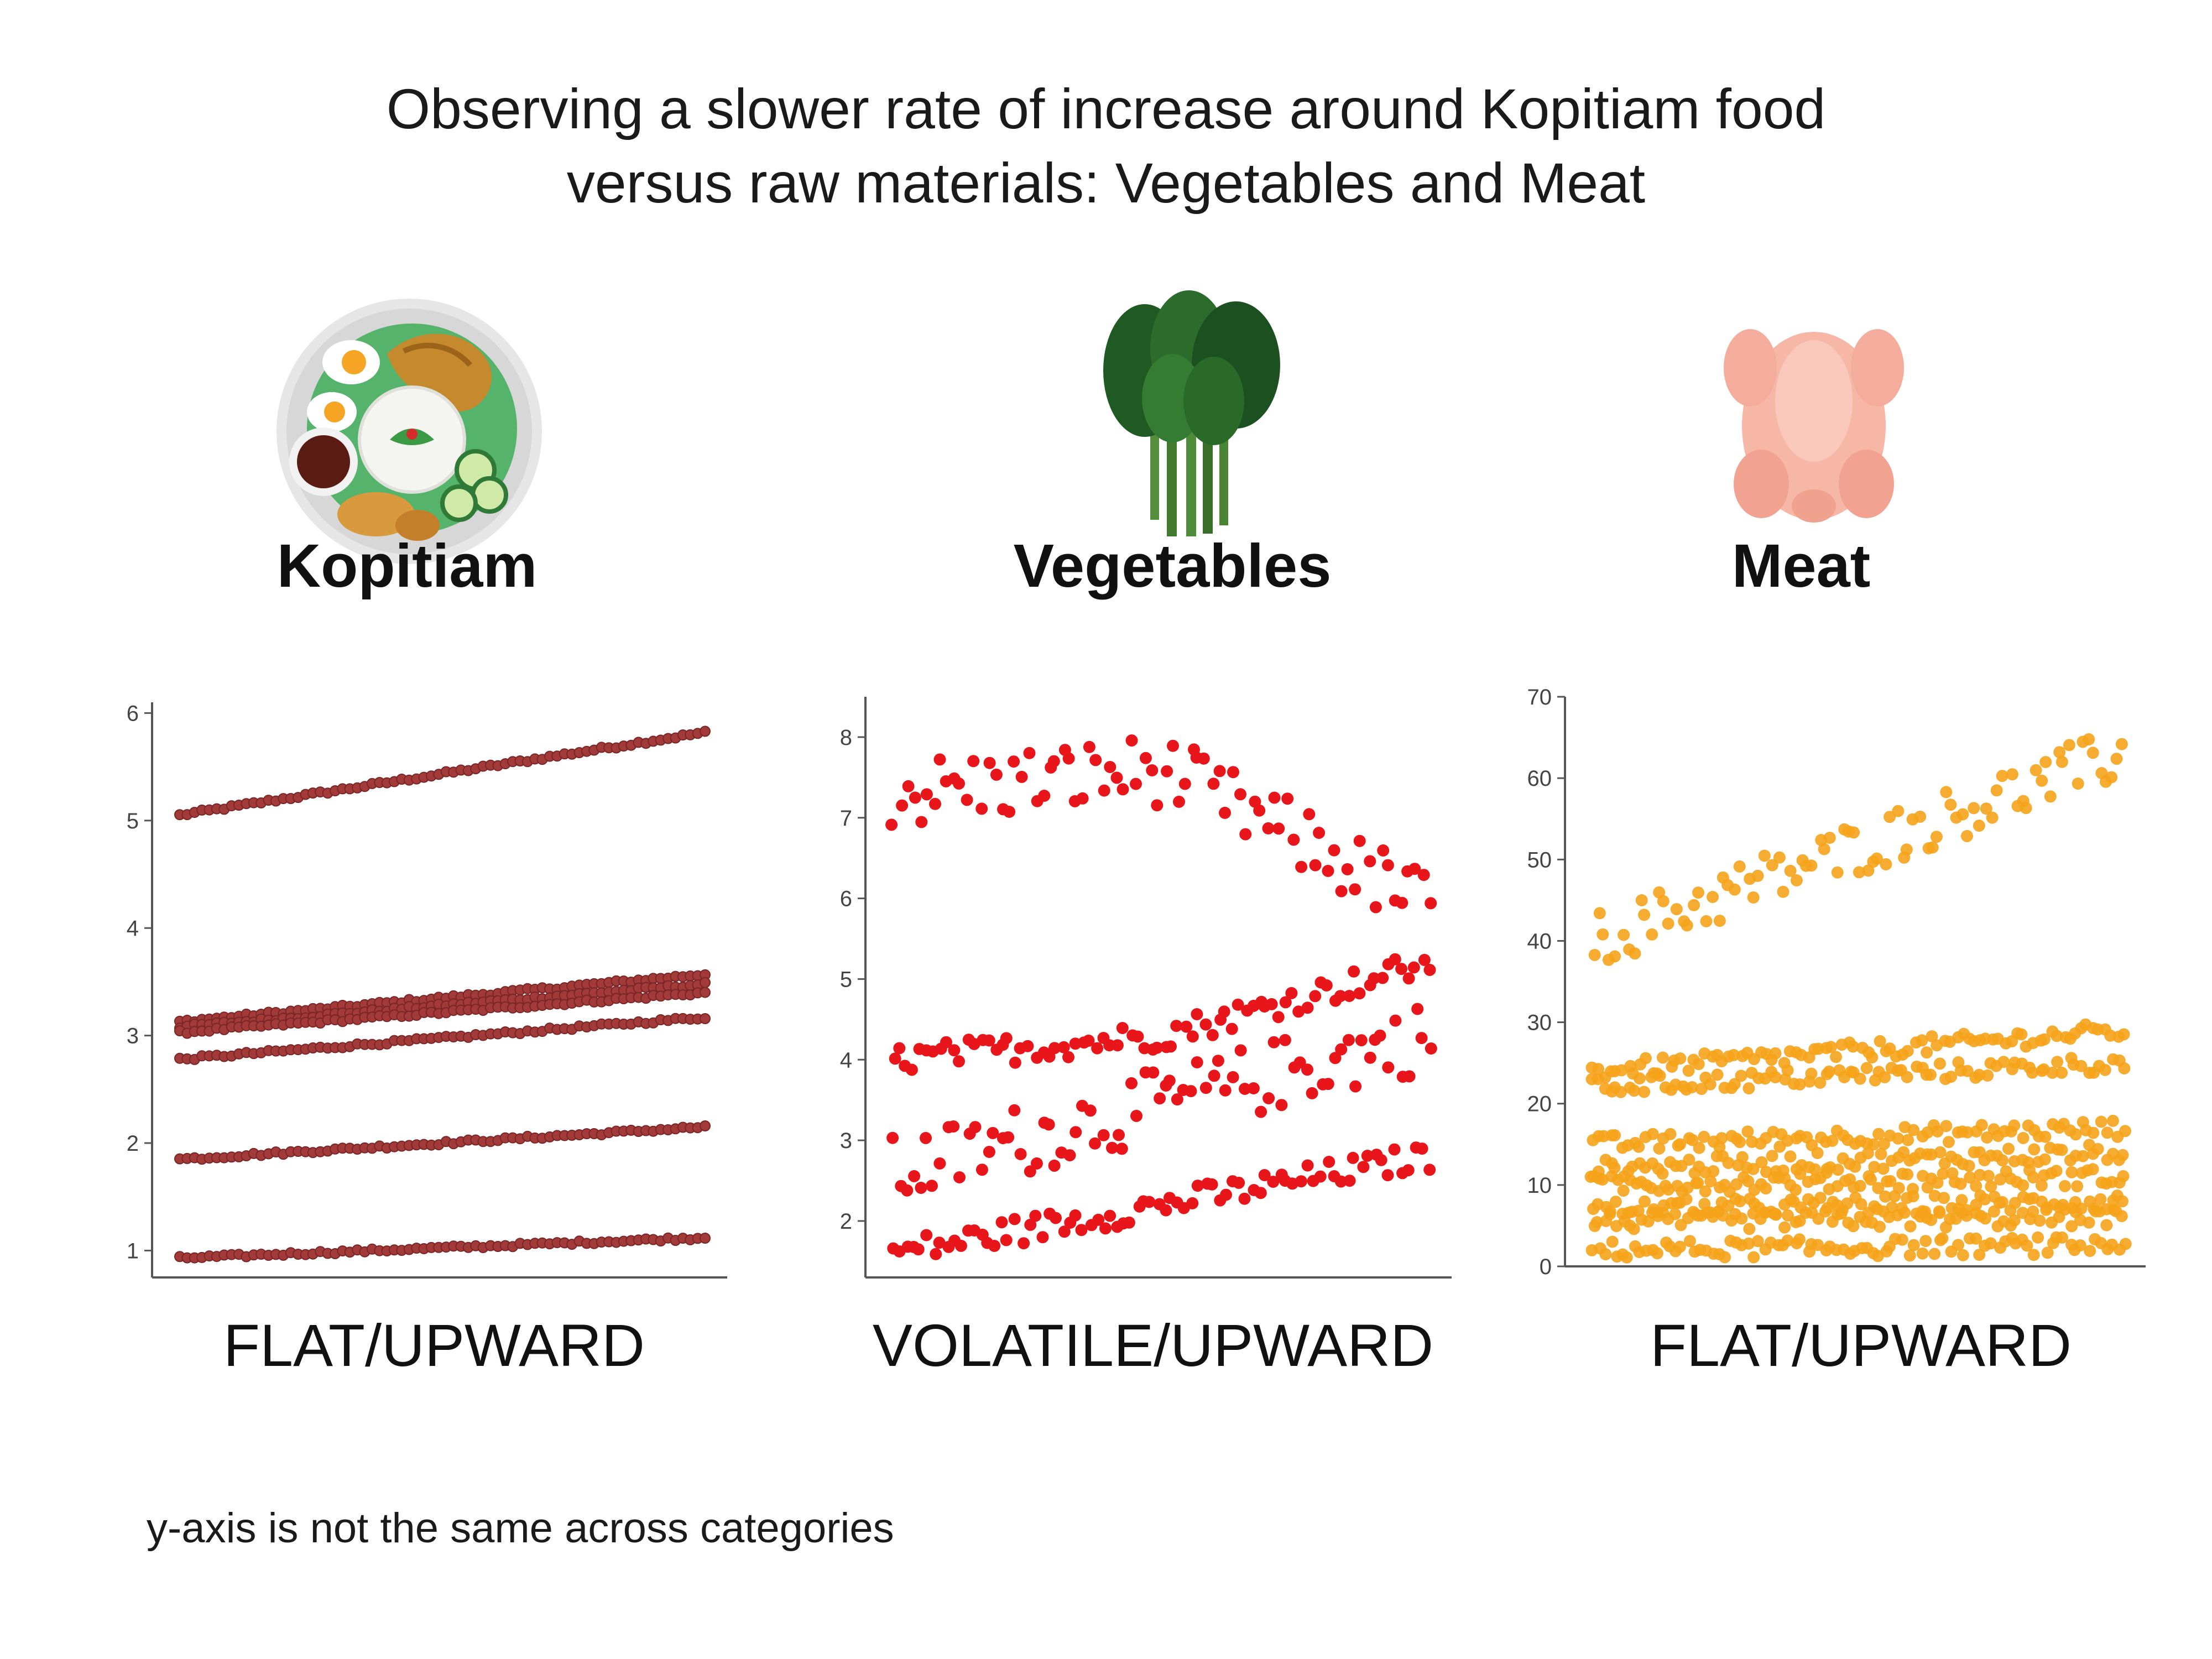 The height and width of the screenshot is (1659, 2212). What do you see at coordinates (1540, 1105) in the screenshot?
I see `y-tick-label: 20` at bounding box center [1540, 1105].